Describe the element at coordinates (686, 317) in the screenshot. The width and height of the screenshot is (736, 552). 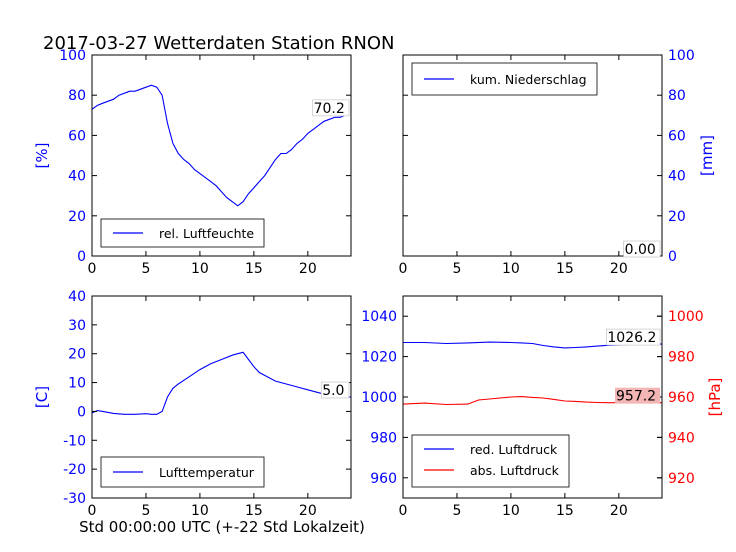
I see `y-right-tick-label: 1000` at that location.